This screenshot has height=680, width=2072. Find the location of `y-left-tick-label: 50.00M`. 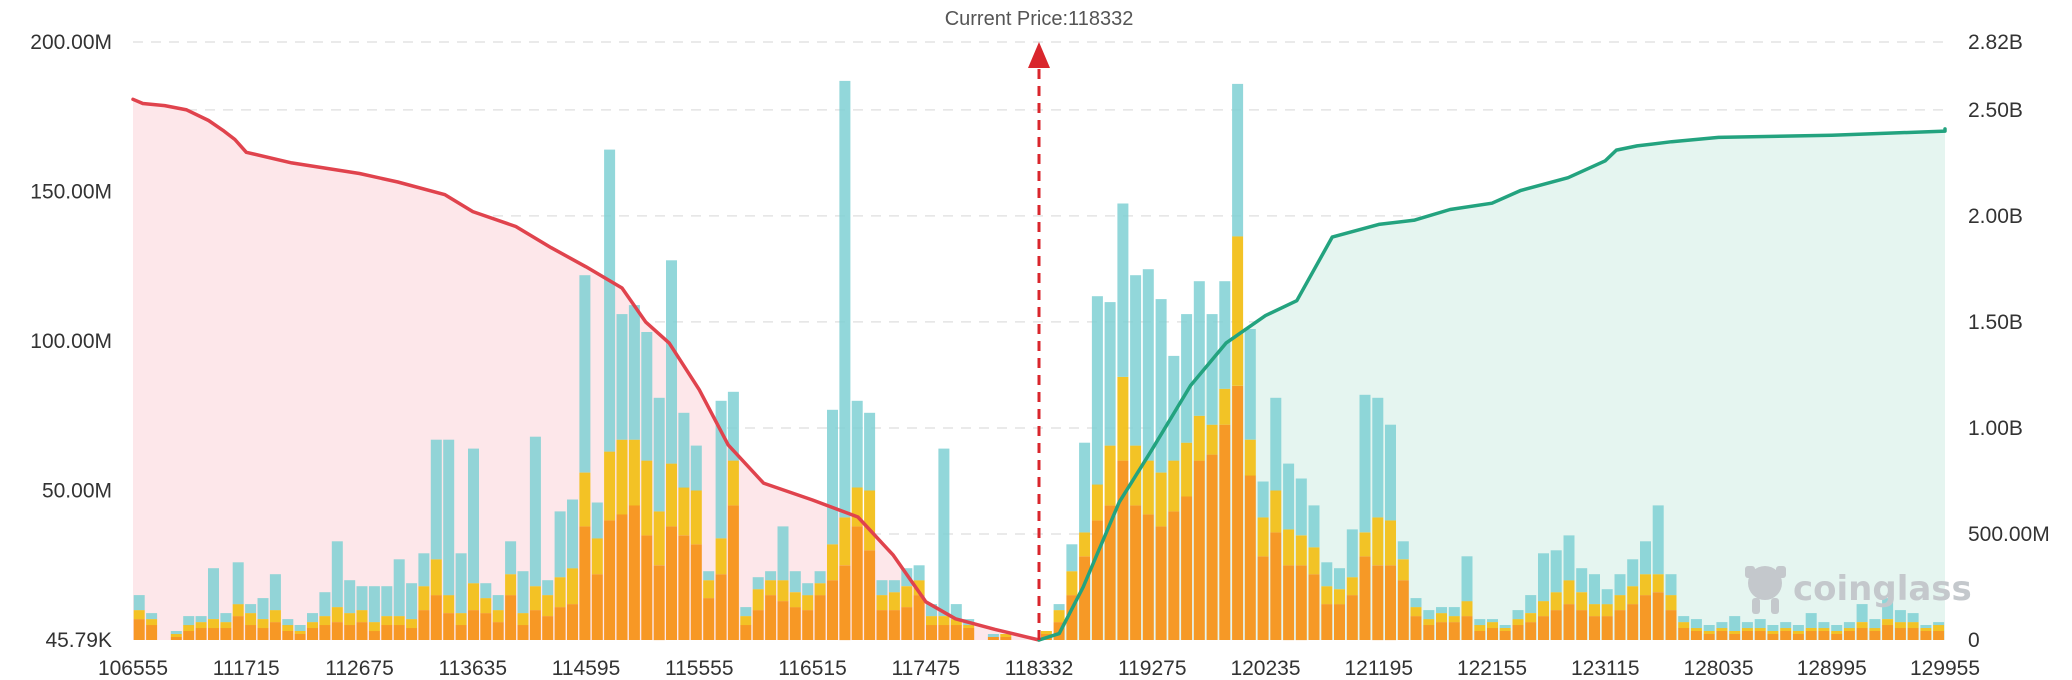

y-left-tick-label: 50.00M is located at coordinates (77, 491).